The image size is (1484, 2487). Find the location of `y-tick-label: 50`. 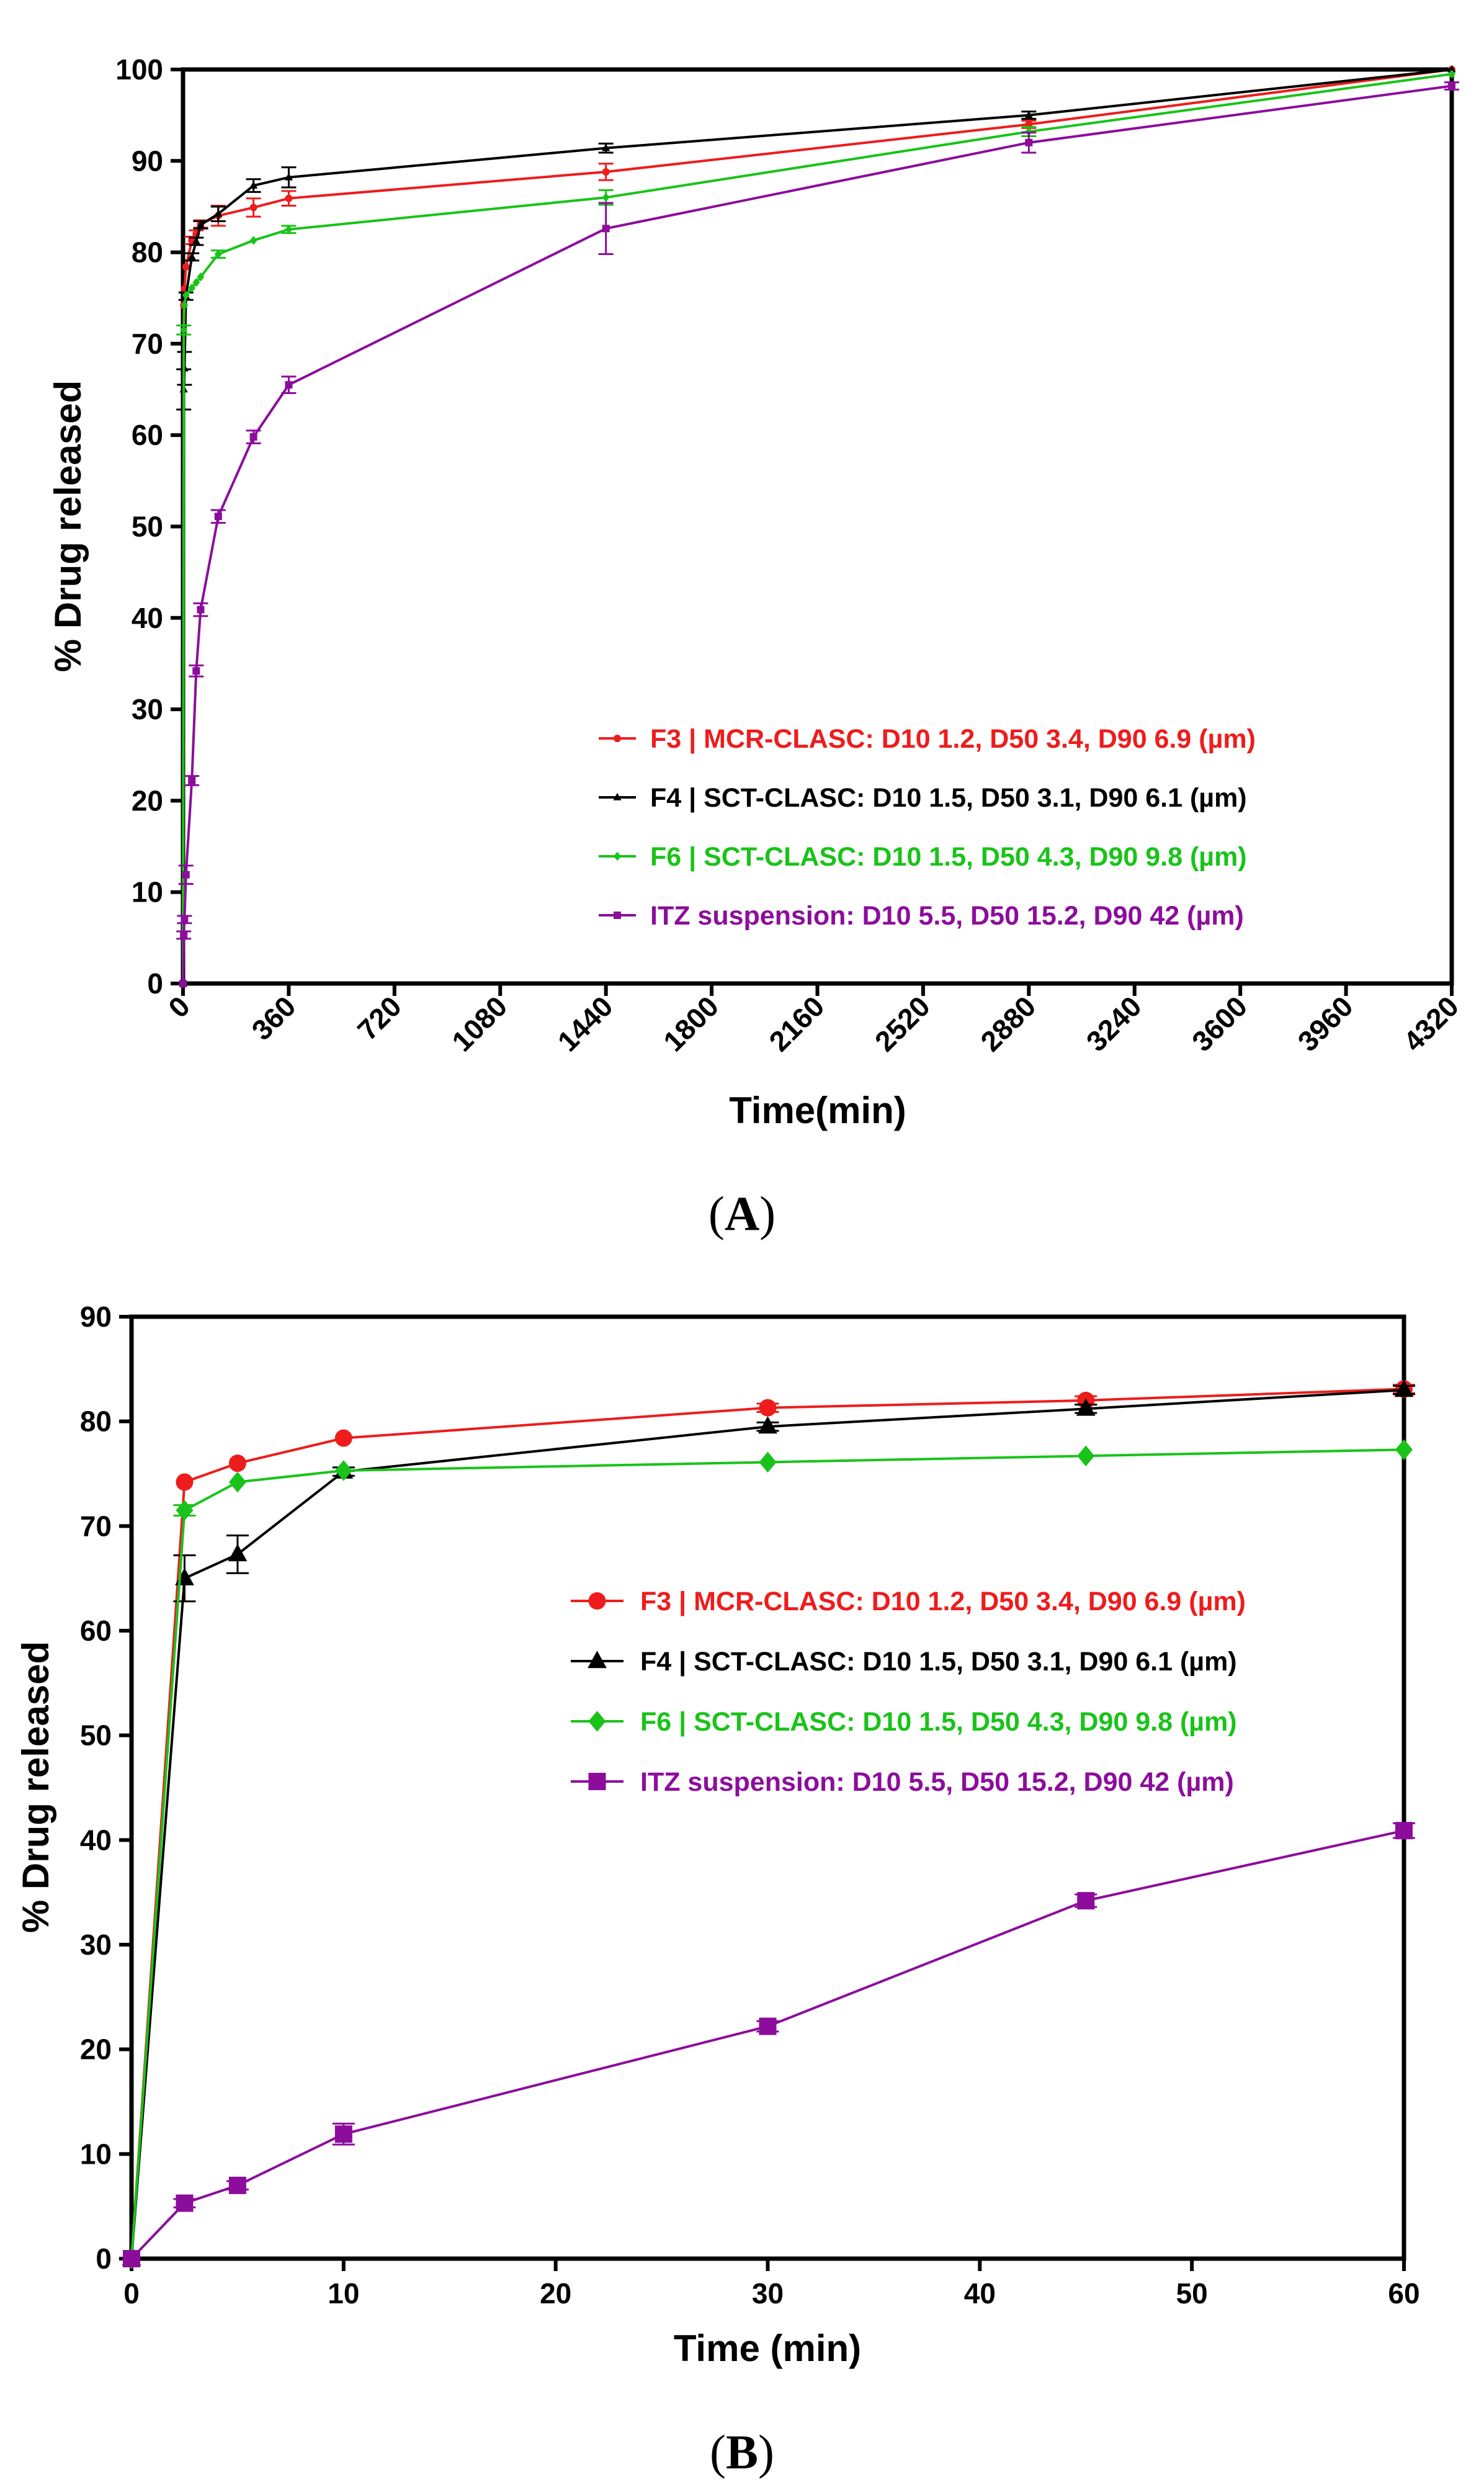

y-tick-label: 50 is located at coordinates (96, 1736).